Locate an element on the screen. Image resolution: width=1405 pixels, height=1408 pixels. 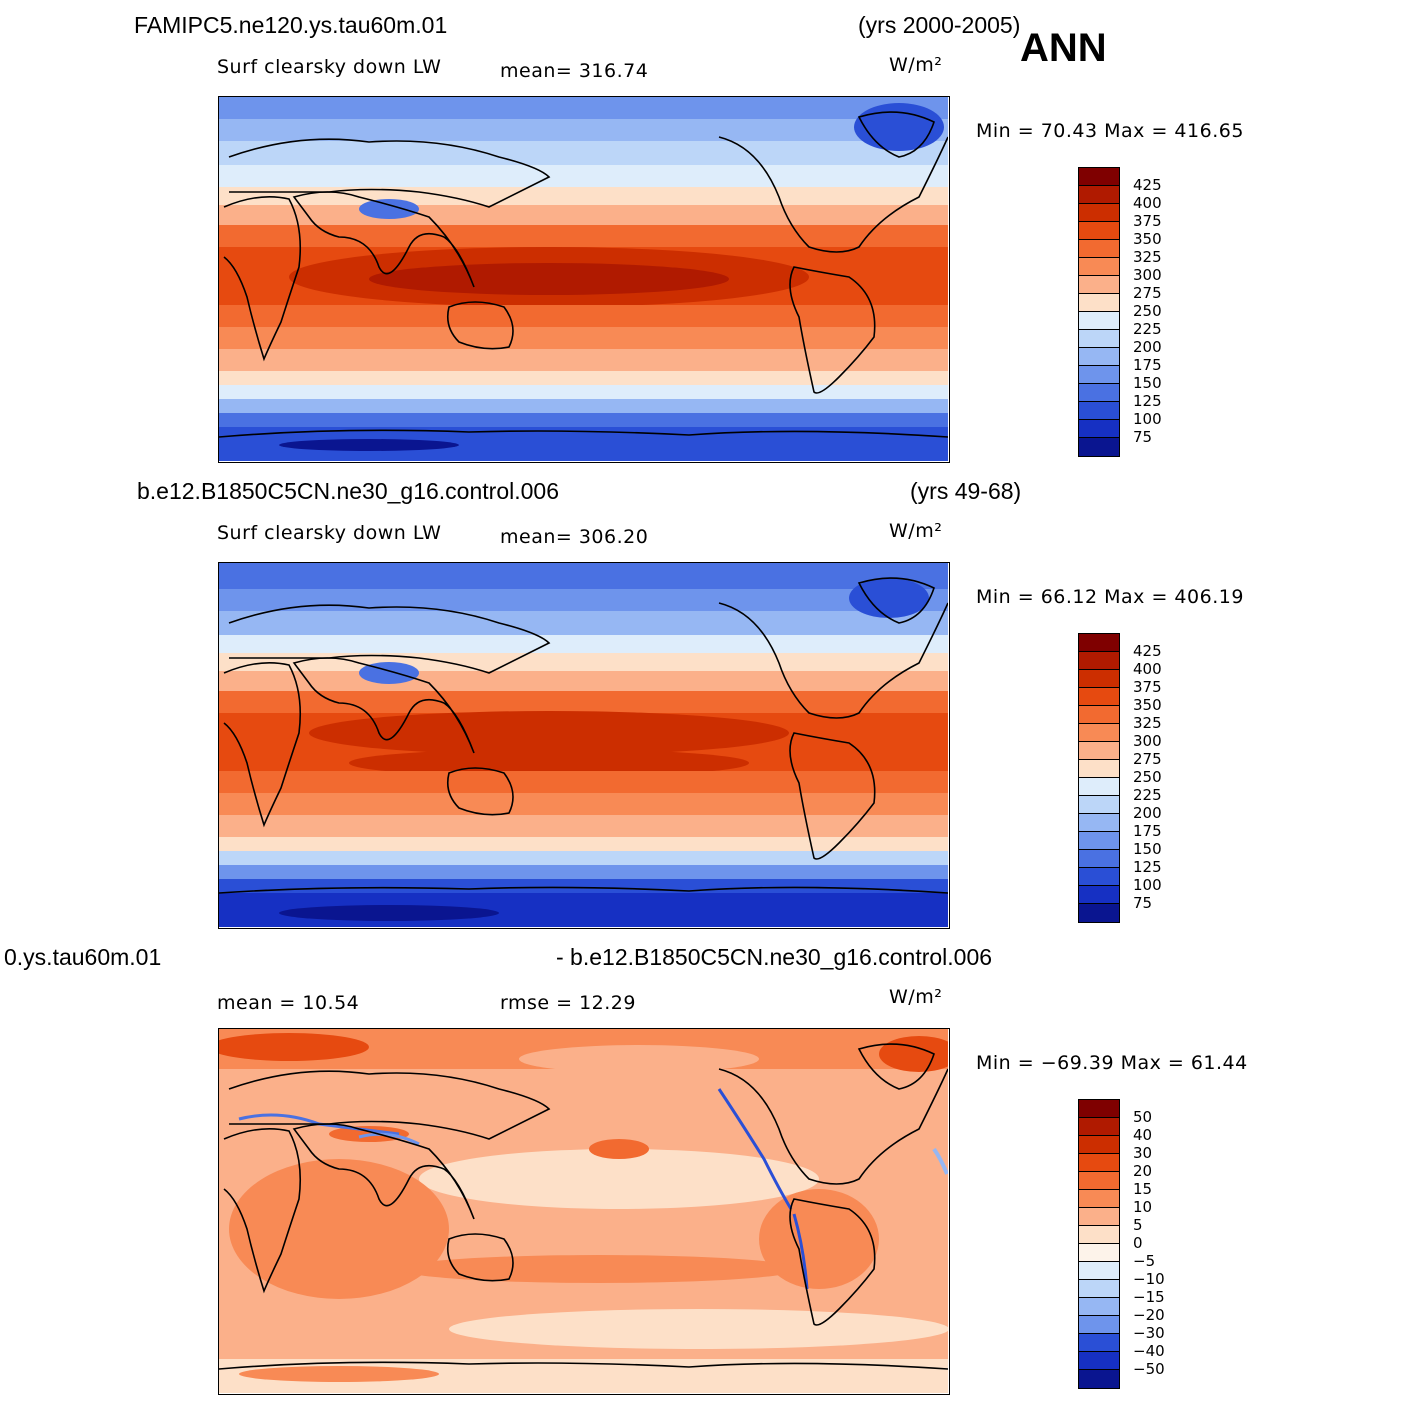
panel2-minmax: Min = 66.12 Max = 406.19 is located at coordinates (1110, 597).